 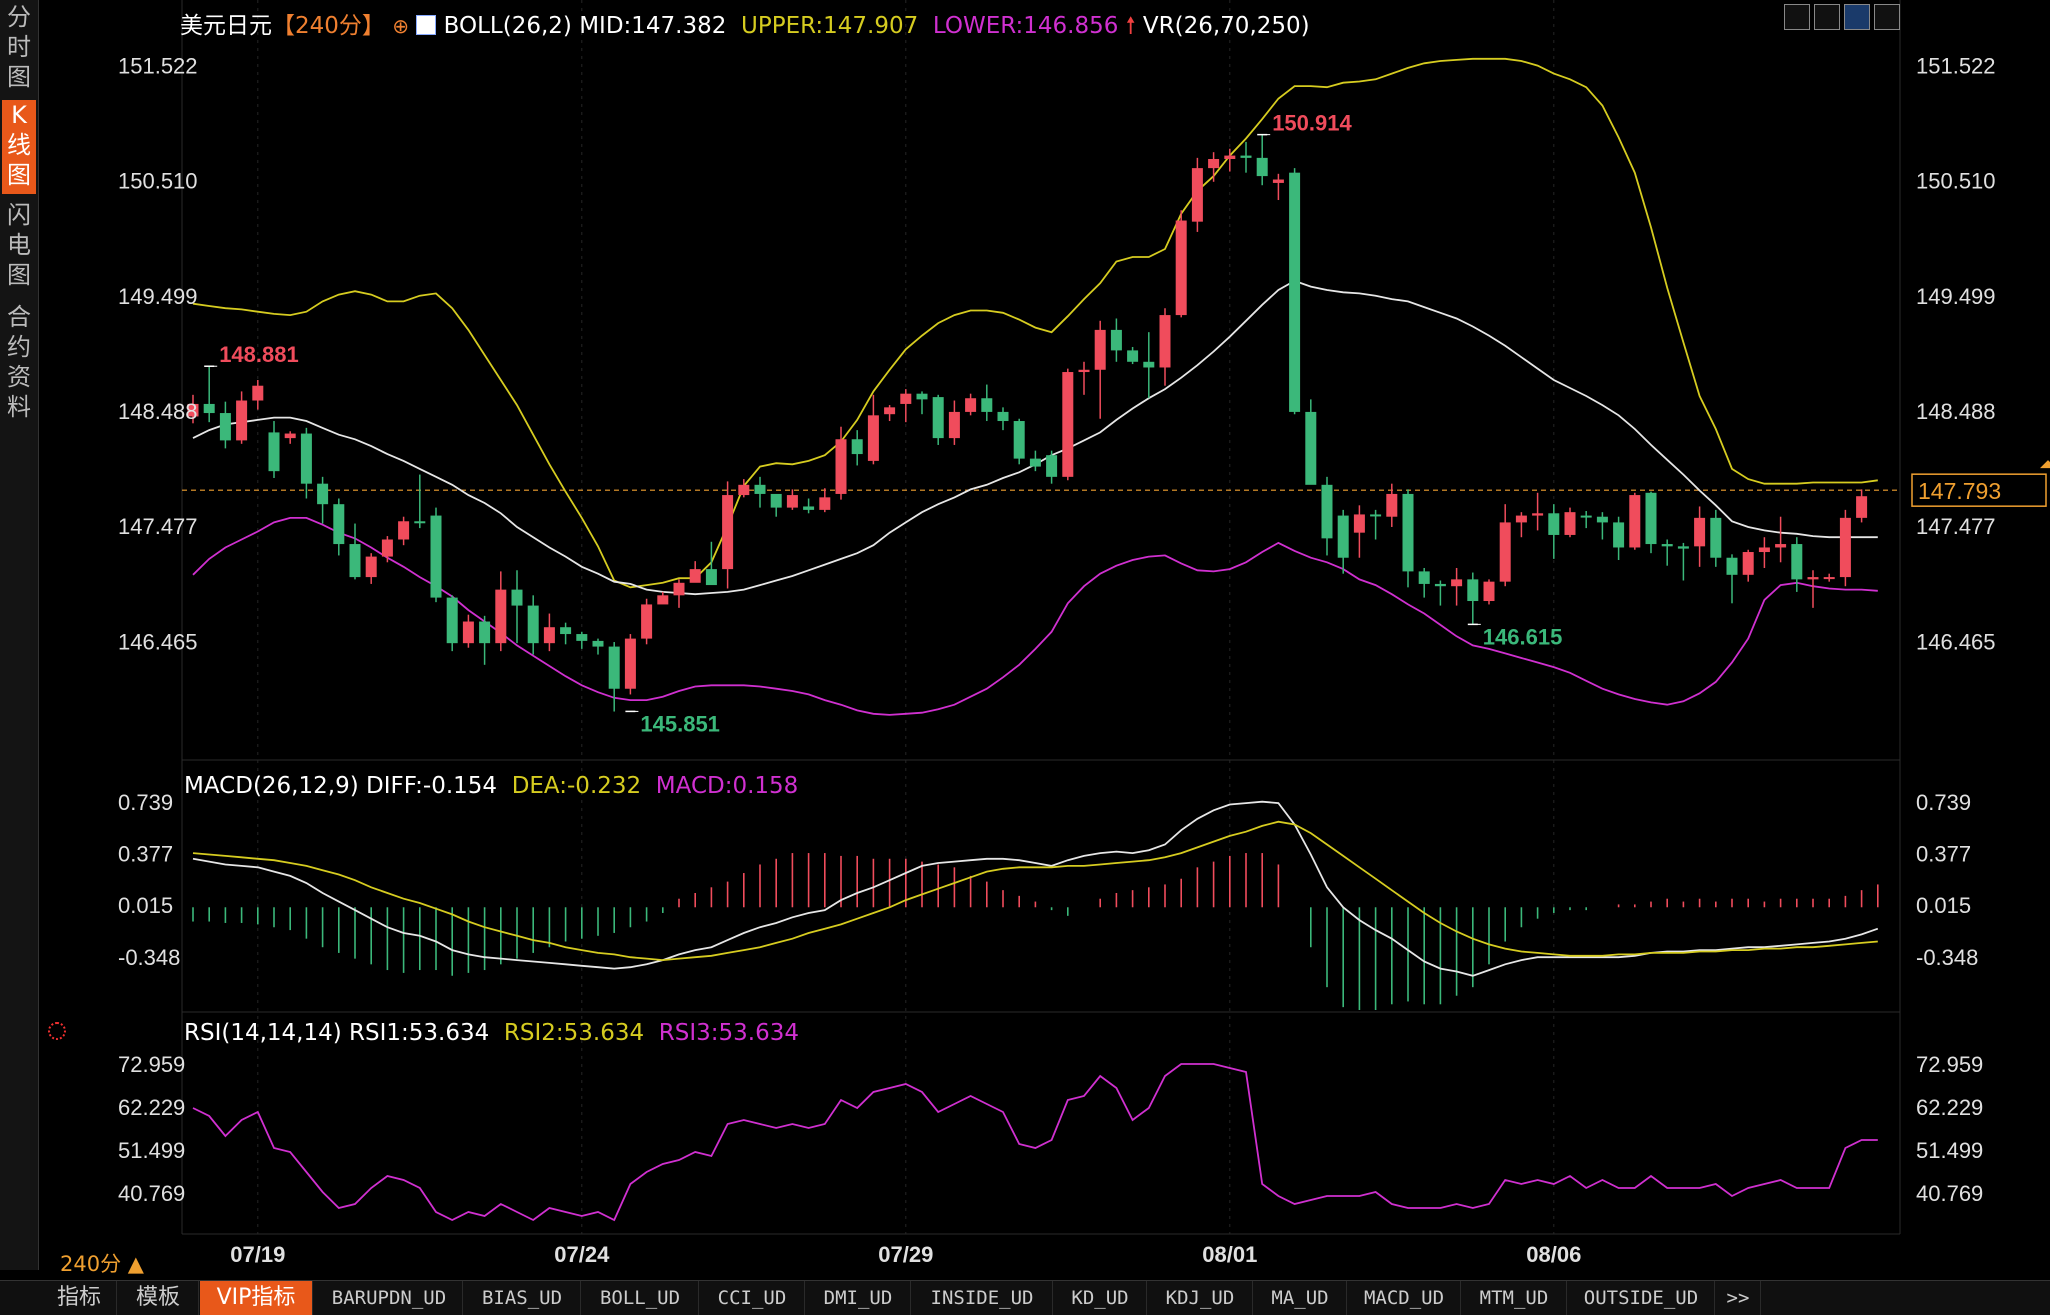 I want to click on price-tick-right: 146.465, so click(x=1956, y=641).